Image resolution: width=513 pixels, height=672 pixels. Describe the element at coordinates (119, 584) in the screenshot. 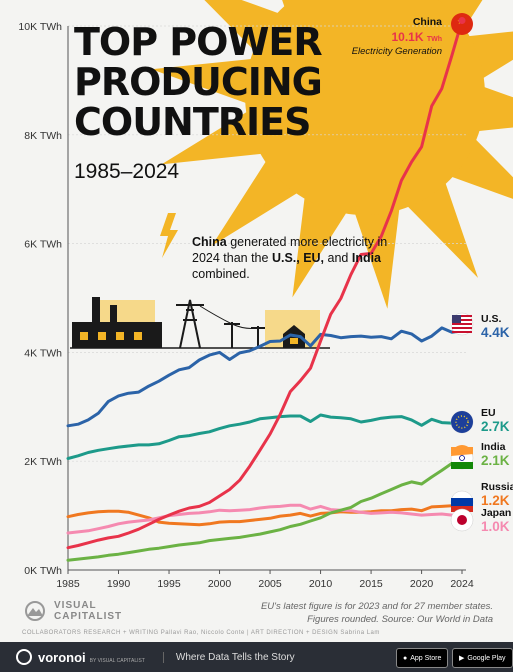

I see `x-tick-label: 1990` at that location.